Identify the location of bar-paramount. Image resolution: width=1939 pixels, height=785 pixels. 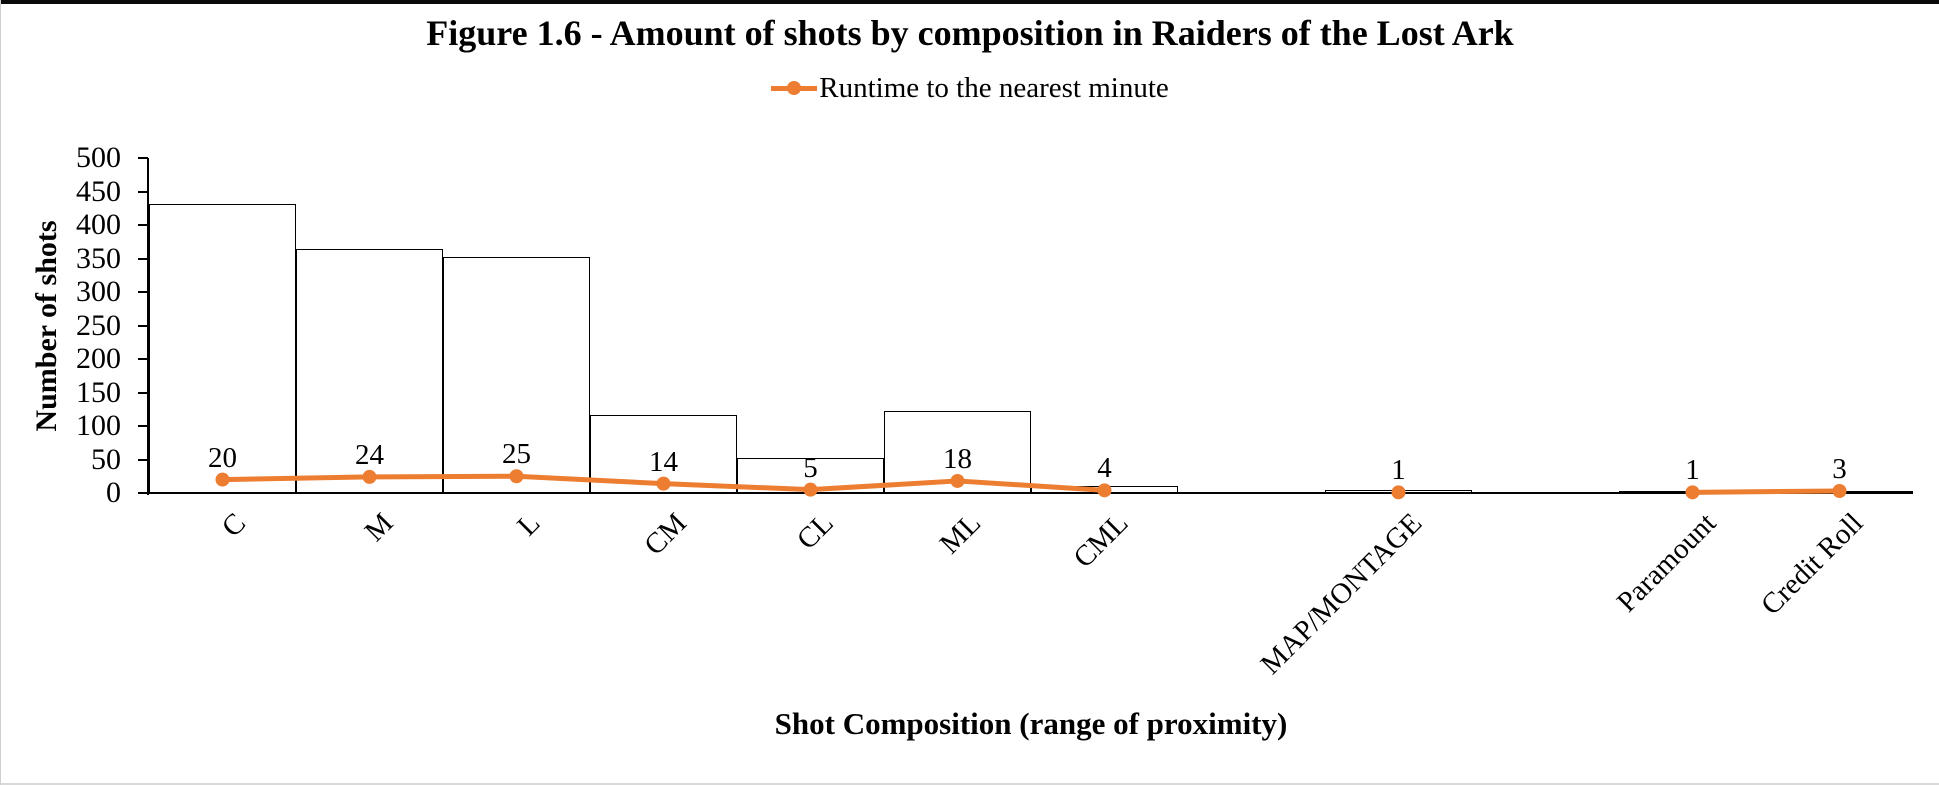
(1692, 491).